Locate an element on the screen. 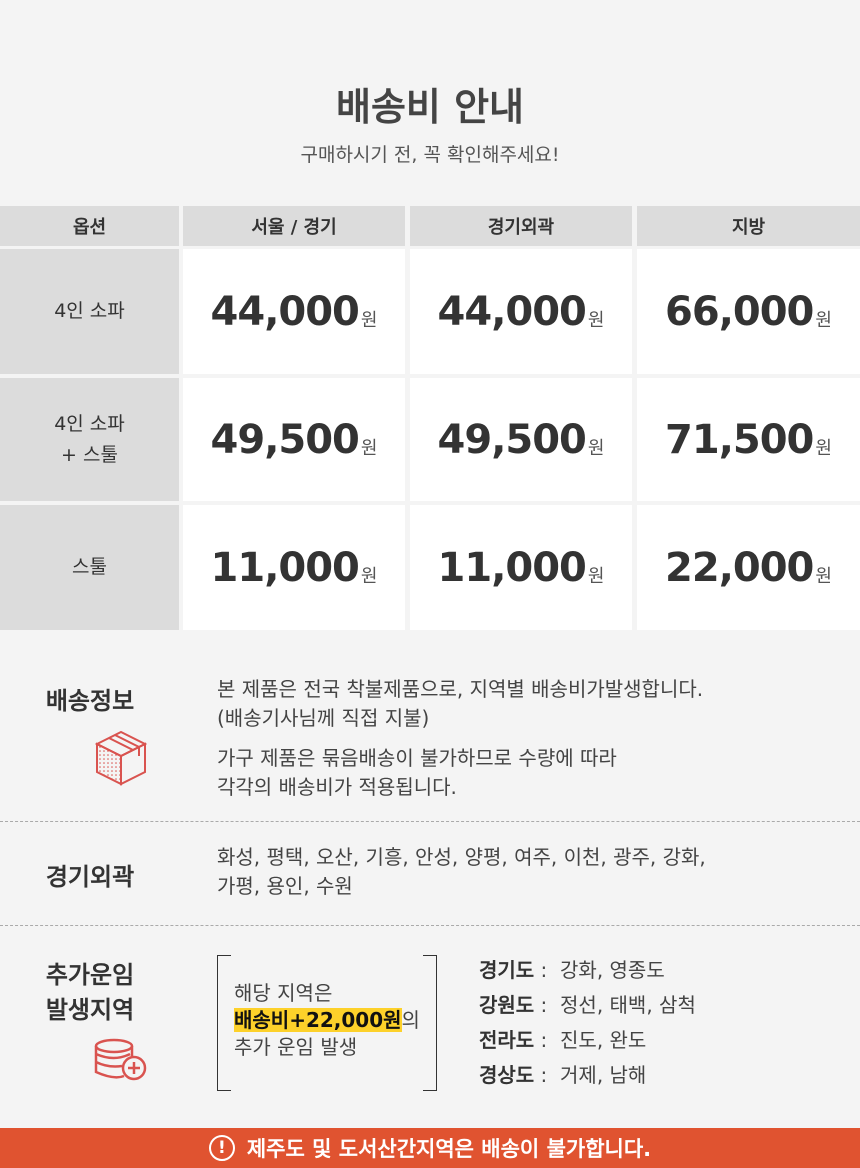 Image resolution: width=860 pixels, height=1168 pixels. option-cell: 4인 소파 + 스툴 is located at coordinates (89, 439).